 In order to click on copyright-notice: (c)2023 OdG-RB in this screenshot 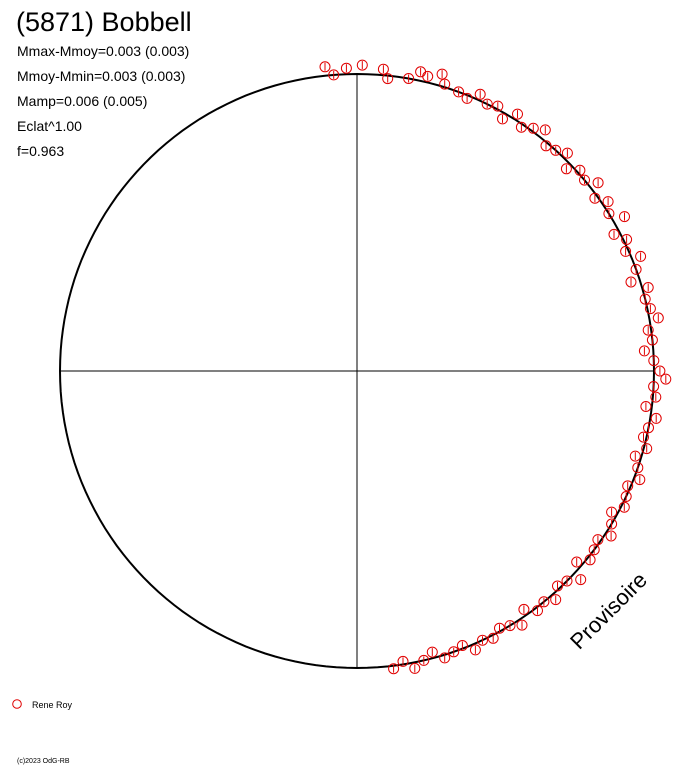, I will do `click(43, 761)`.